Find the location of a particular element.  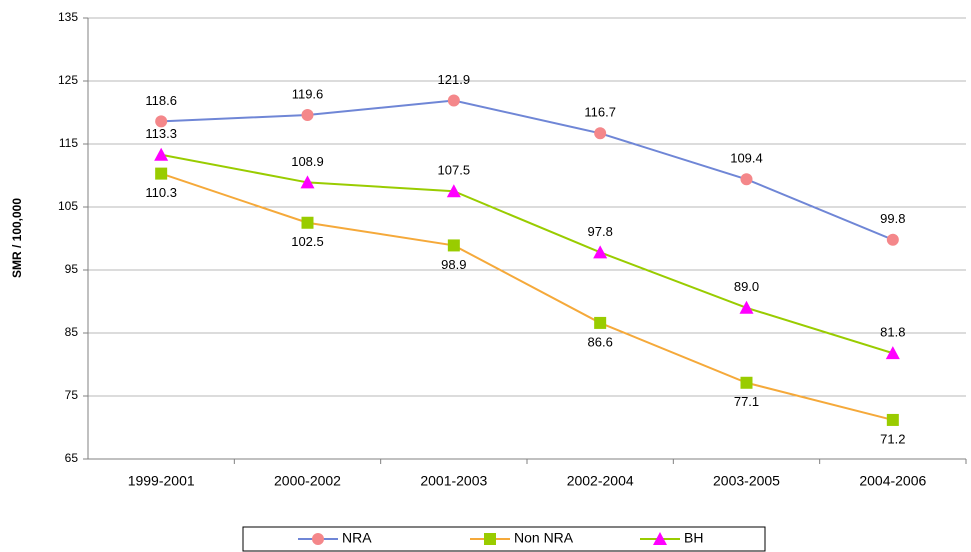

legend-label: Non NRA is located at coordinates (544, 538).